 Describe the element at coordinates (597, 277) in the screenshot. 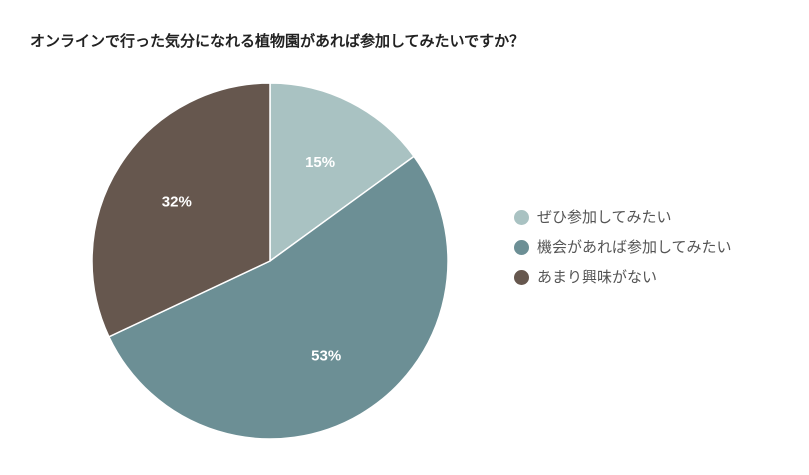

I see `legend-label: あまり興味がない` at that location.